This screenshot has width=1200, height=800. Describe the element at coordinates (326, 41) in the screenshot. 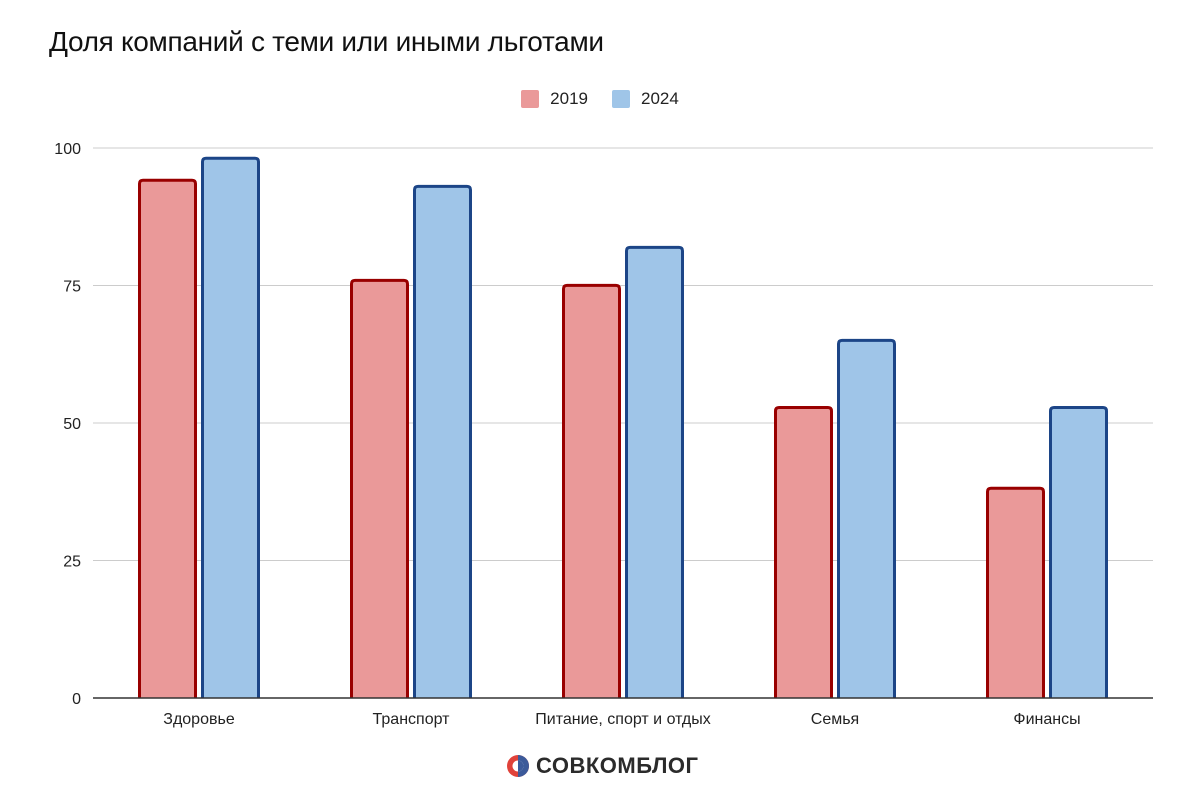

I see `chart-title: Доля компаний с теми или иными льготами` at that location.